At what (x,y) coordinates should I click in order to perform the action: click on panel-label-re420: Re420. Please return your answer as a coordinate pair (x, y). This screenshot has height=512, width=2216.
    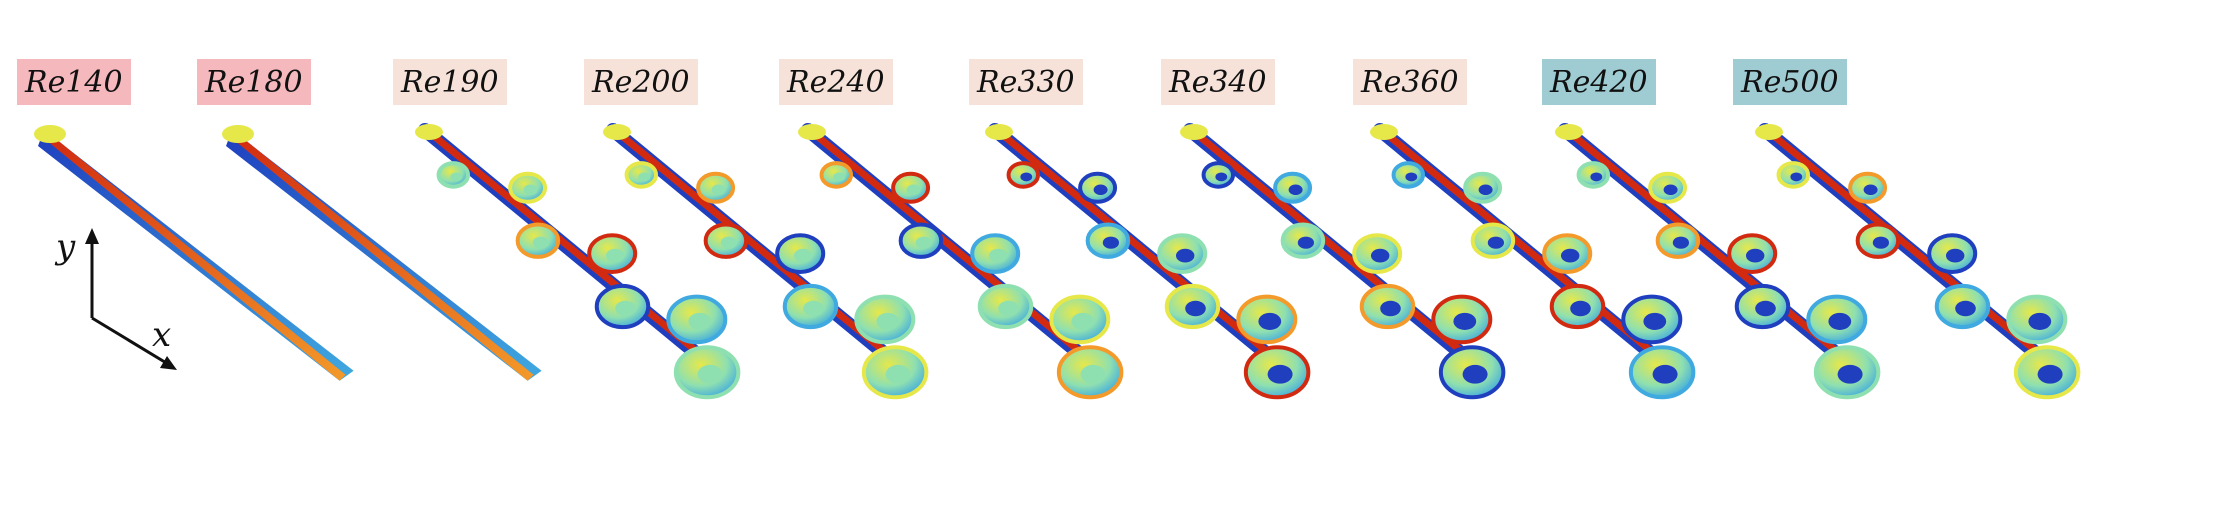
    Looking at the image, I should click on (1599, 82).